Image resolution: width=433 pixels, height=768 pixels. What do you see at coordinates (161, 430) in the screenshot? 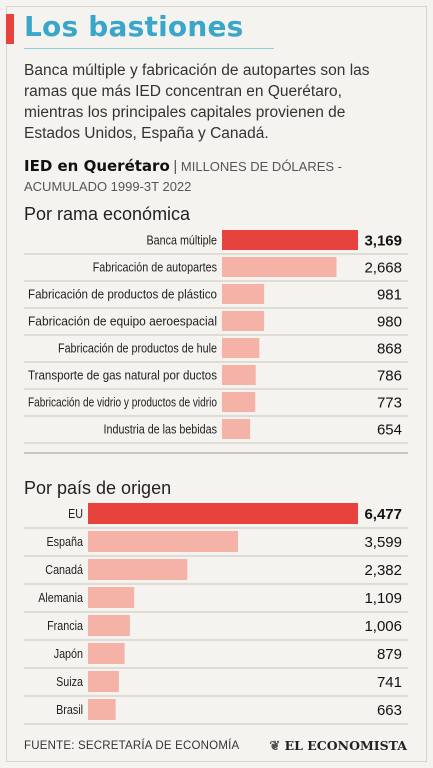
I see `category-label: Industria de las bebidas` at bounding box center [161, 430].